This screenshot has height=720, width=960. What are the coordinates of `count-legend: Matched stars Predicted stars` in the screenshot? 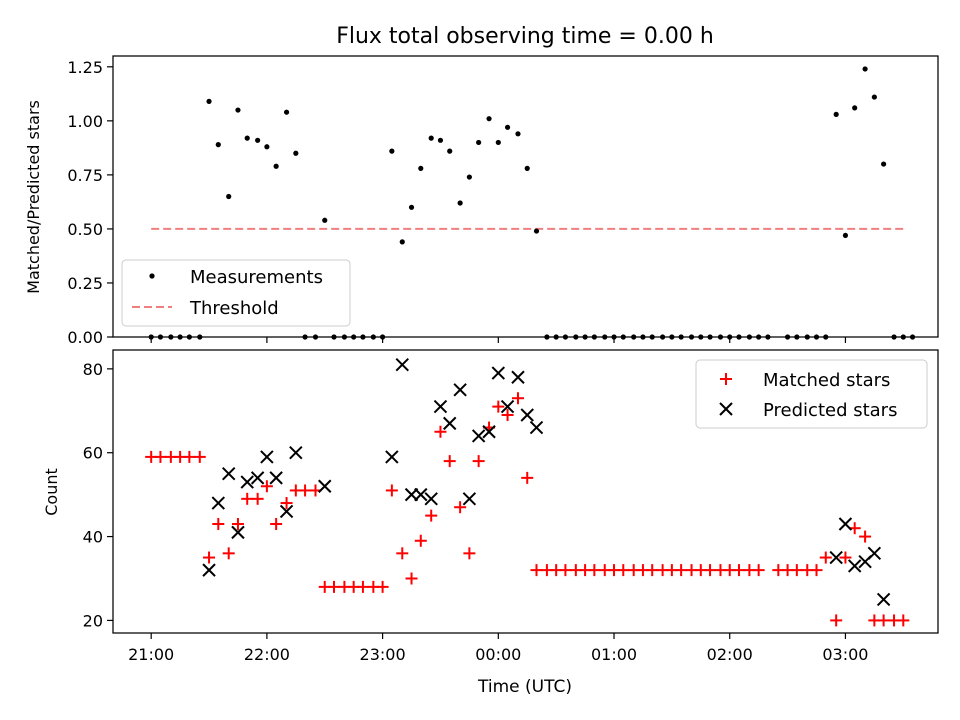 It's located at (811, 394).